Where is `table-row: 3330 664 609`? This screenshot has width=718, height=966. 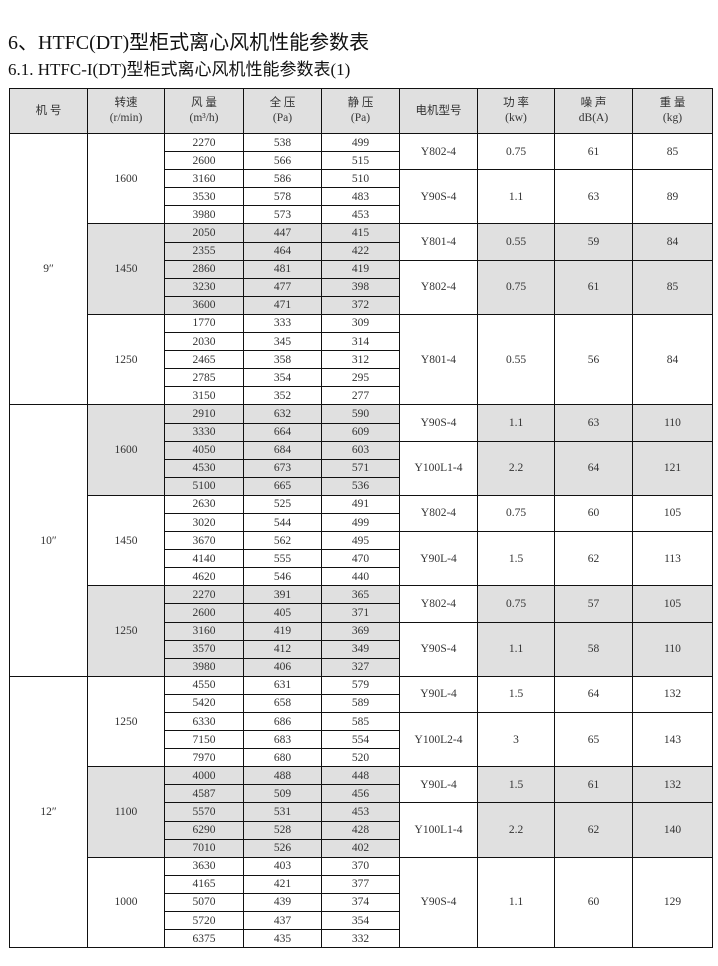
table-row: 3330 664 609 is located at coordinates (361, 432).